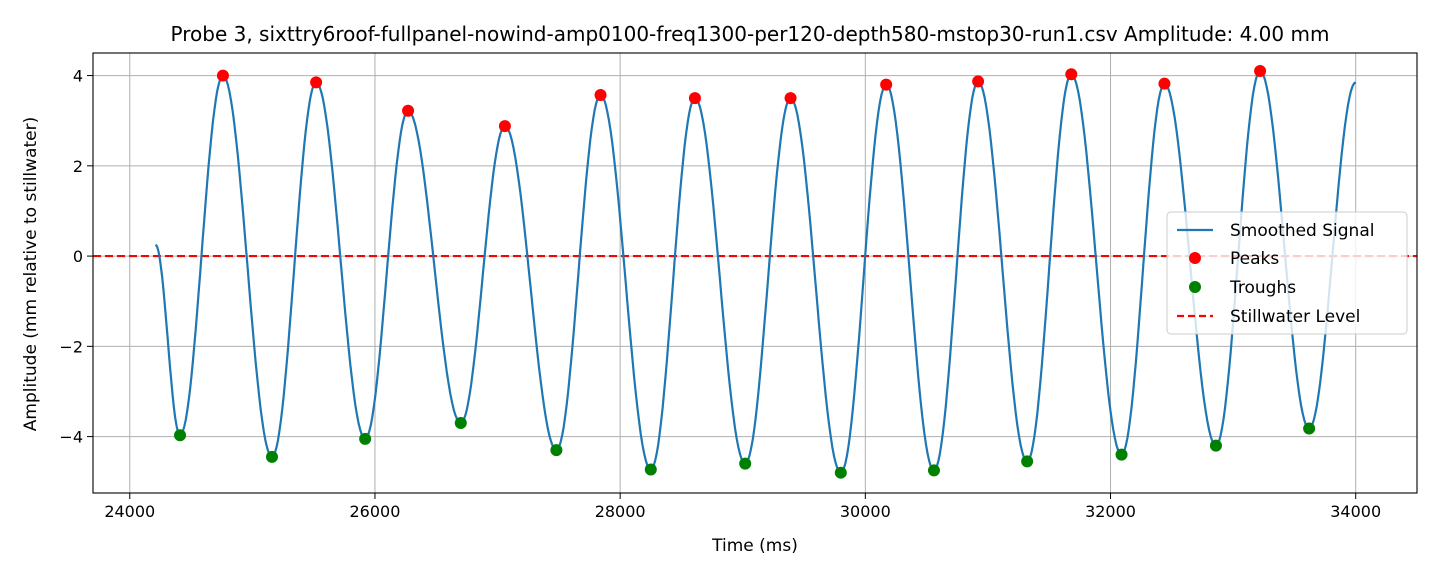 The image size is (1440, 576). Describe the element at coordinates (1295, 317) in the screenshot. I see `legend-stillwater-label: Stillwater Level` at that location.